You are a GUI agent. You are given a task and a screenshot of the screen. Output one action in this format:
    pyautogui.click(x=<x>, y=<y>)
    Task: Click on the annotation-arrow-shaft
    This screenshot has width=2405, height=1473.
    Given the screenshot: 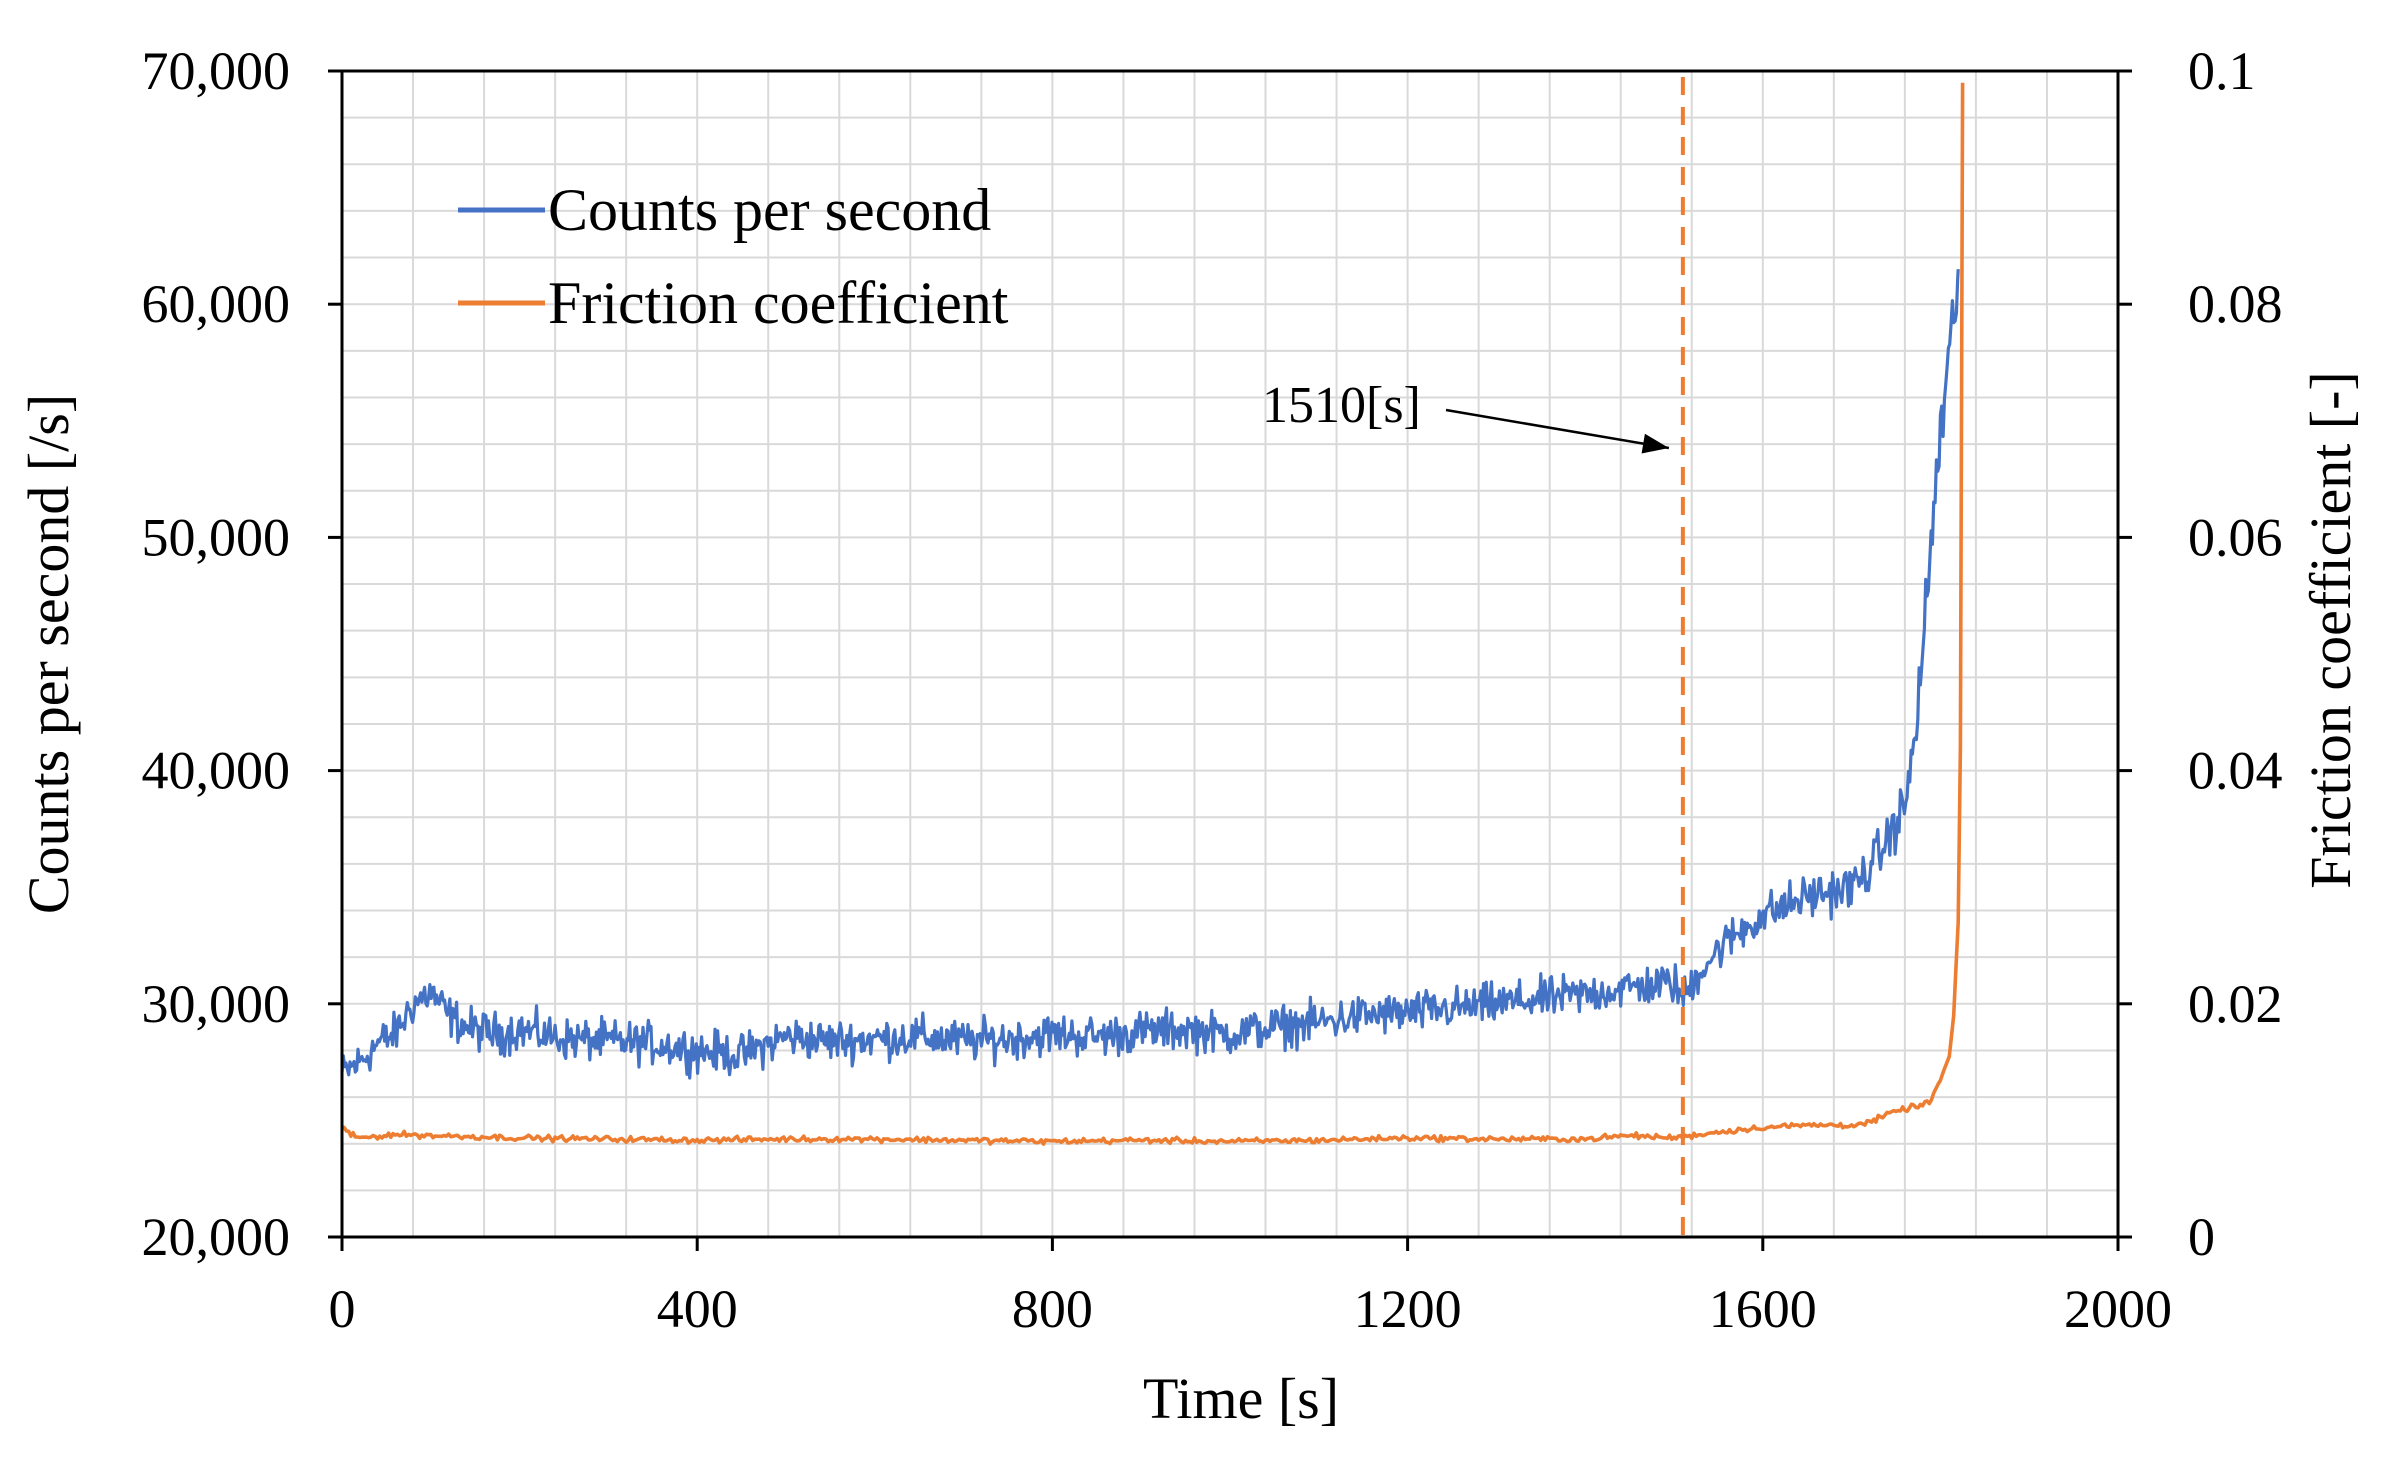 What is the action you would take?
    pyautogui.click(x=1557, y=429)
    